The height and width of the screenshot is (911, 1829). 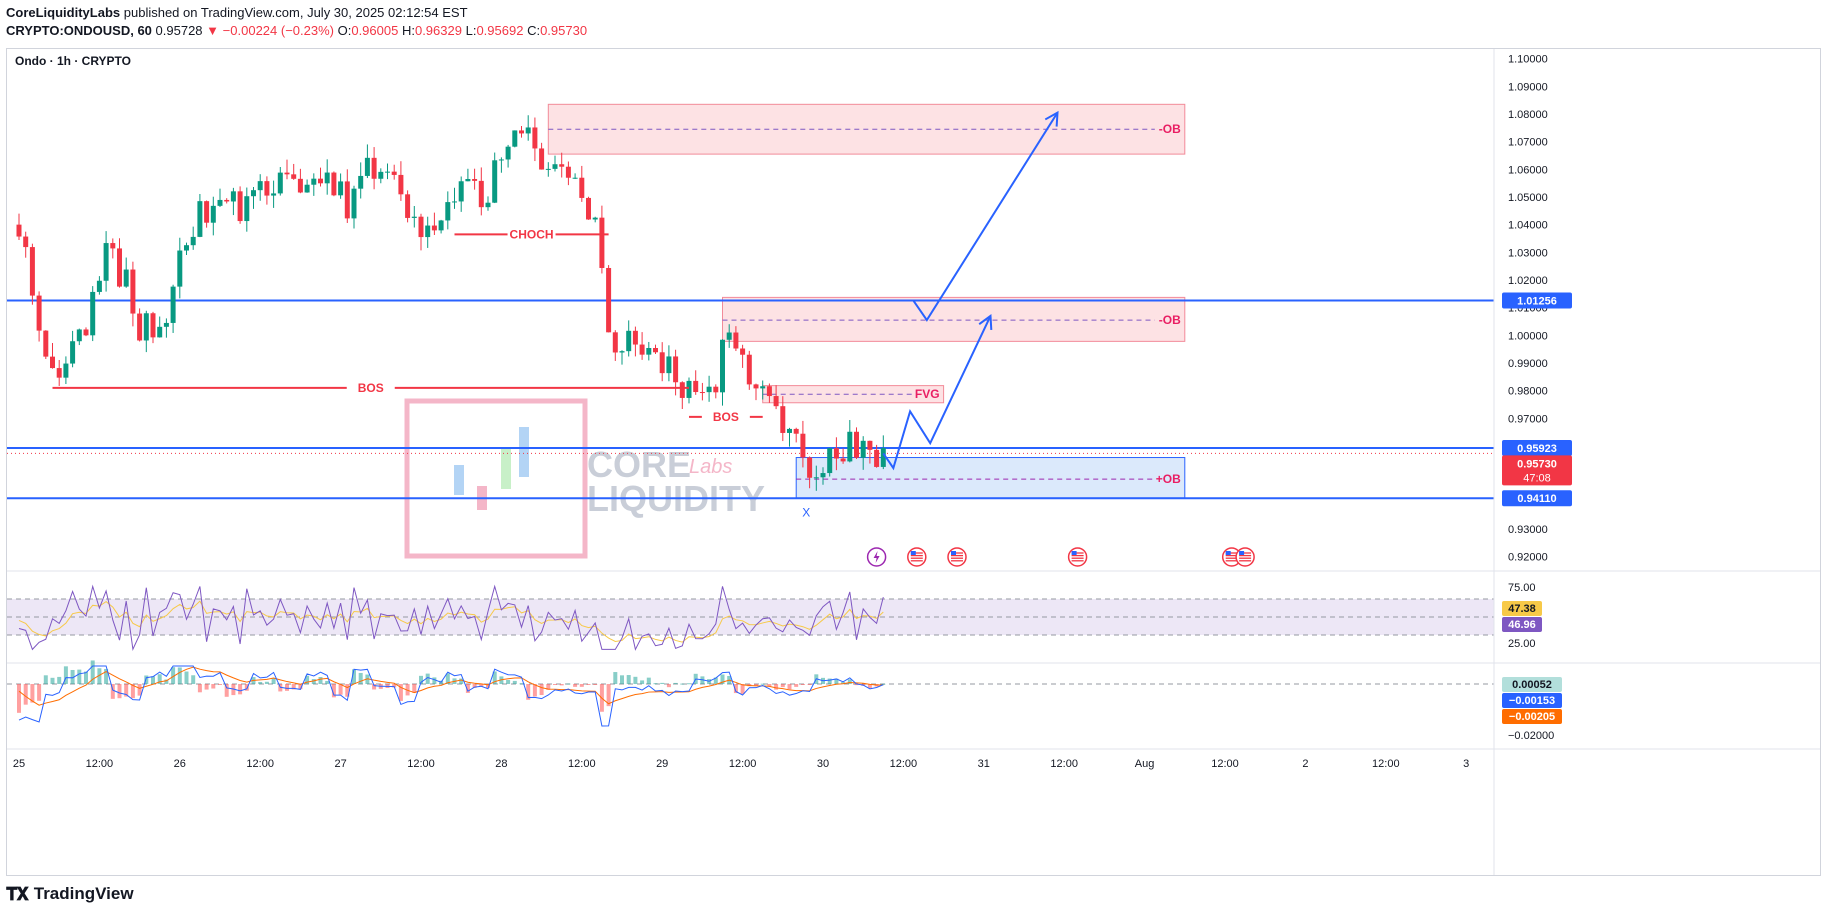 I want to click on tradingview-logo-icon: 𝐓𝐗, so click(x=17, y=893).